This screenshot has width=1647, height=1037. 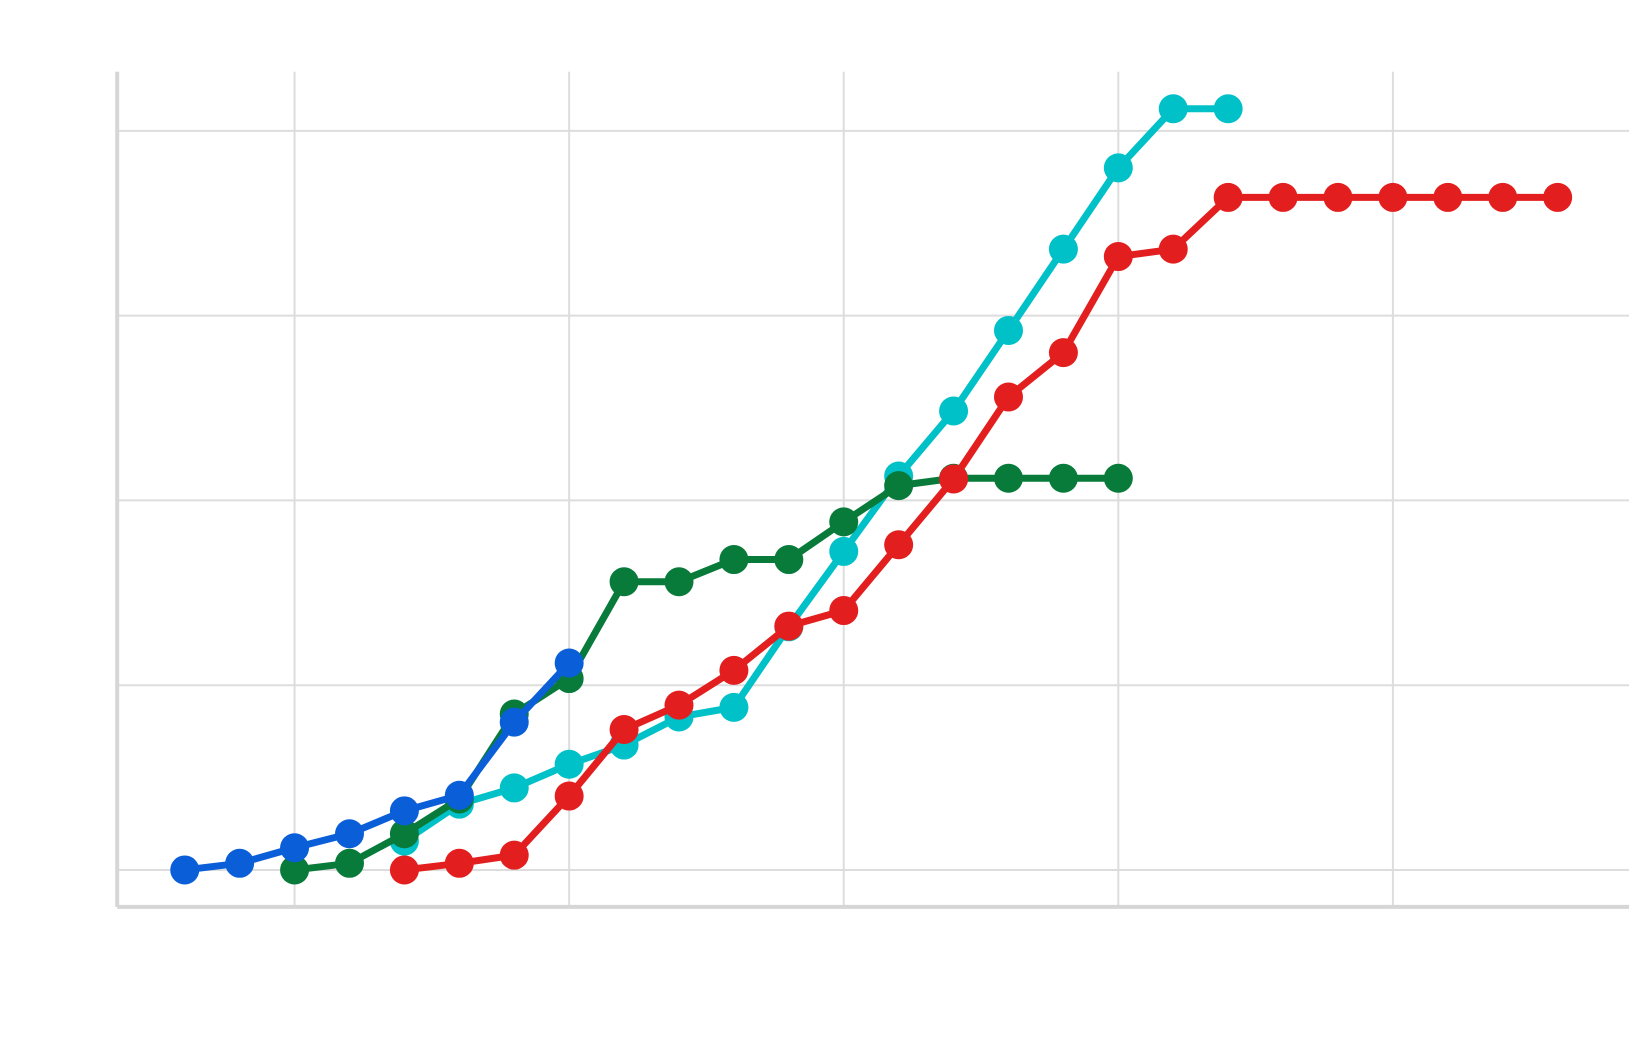 What do you see at coordinates (378, 767) in the screenshot?
I see `series-line` at bounding box center [378, 767].